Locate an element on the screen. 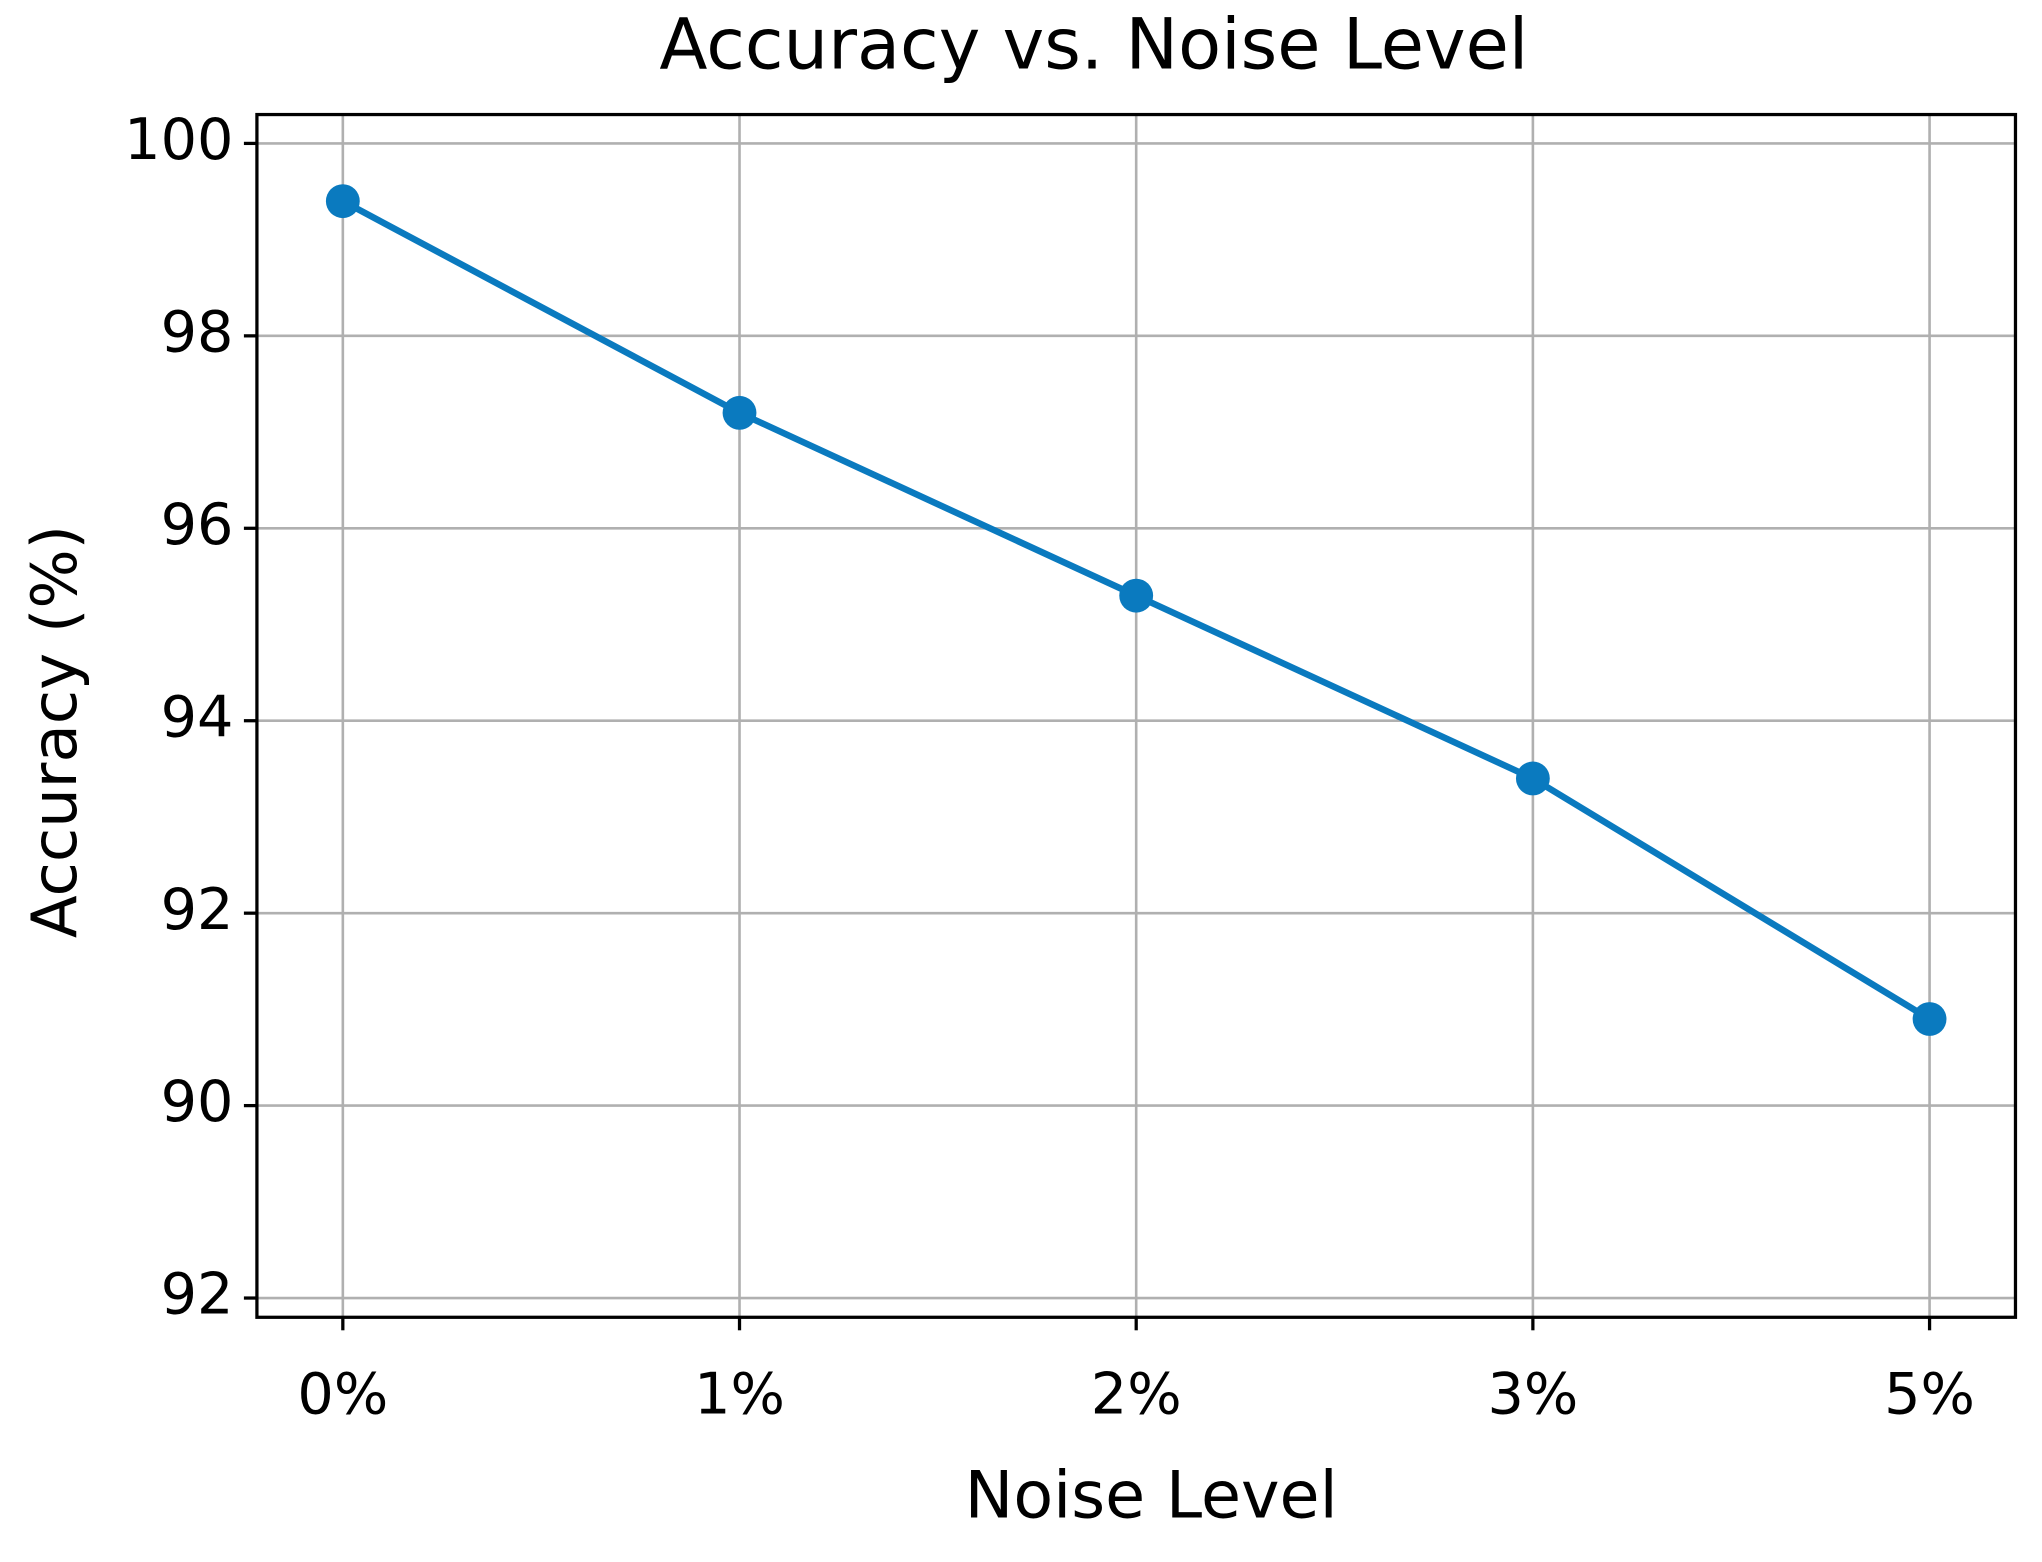  x-tick-label: 5% is located at coordinates (1929, 1394).